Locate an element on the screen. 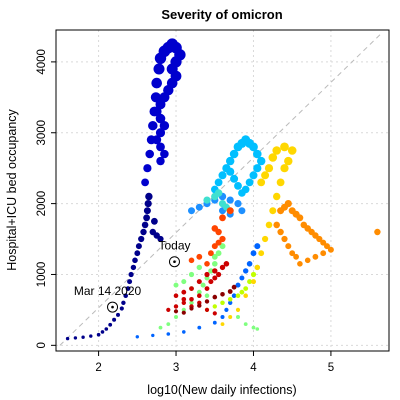 Image resolution: width=400 pixels, height=400 pixels. annotations: Today Mar 14 2020 is located at coordinates (132, 276).